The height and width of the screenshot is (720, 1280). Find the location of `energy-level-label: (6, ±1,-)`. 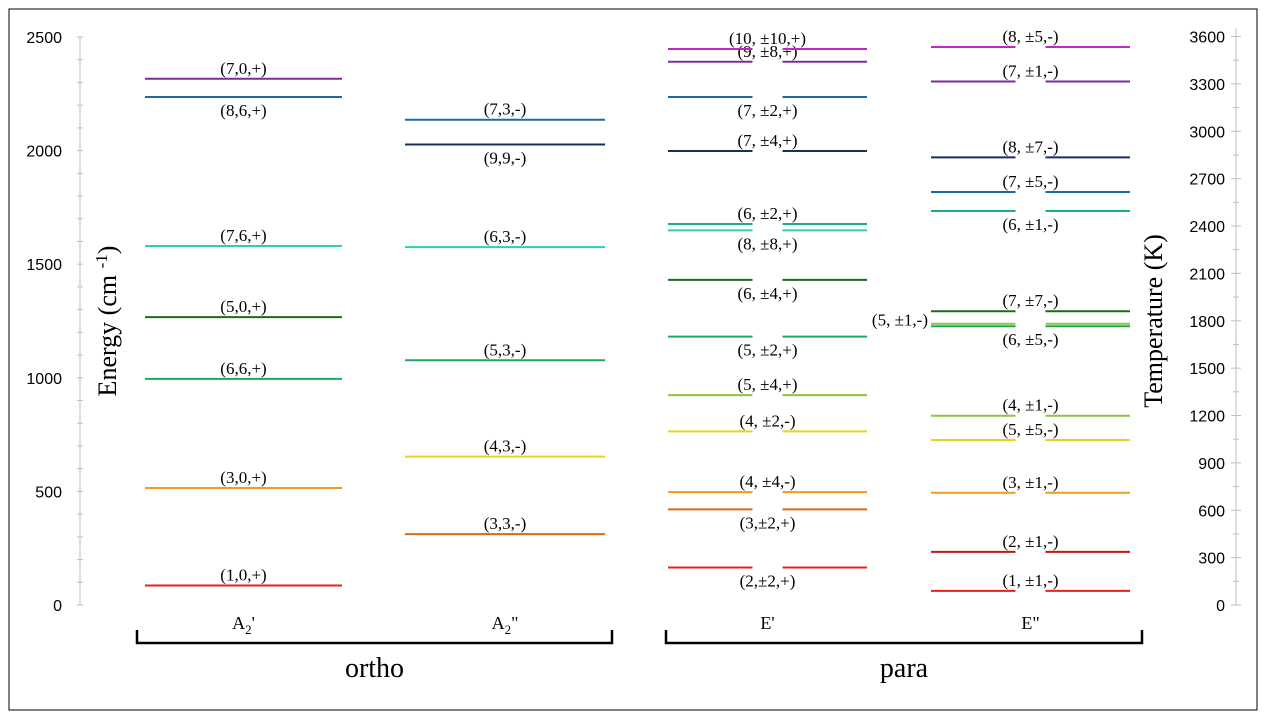

energy-level-label: (6, ±1,-) is located at coordinates (1030, 224).